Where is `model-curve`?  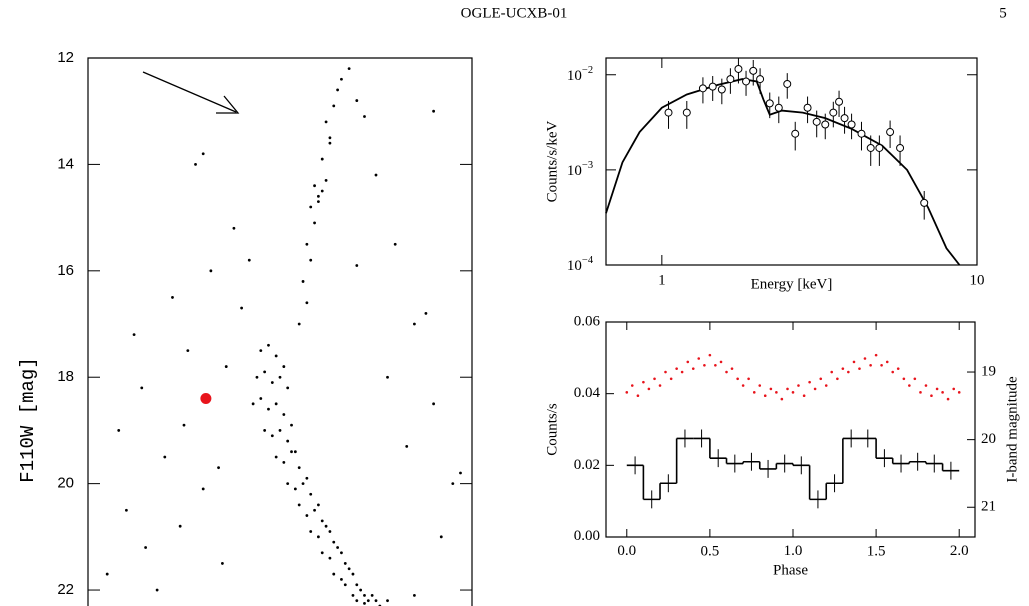 model-curve is located at coordinates (783, 172).